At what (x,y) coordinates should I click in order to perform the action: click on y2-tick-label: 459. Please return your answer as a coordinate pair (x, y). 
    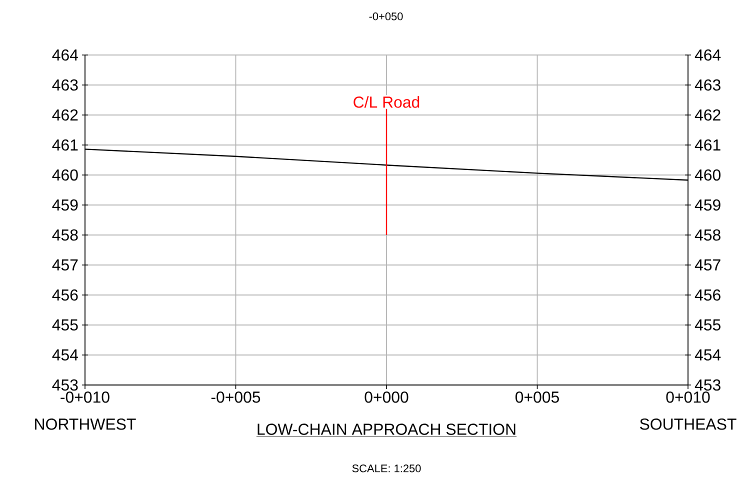
    Looking at the image, I should click on (65, 205).